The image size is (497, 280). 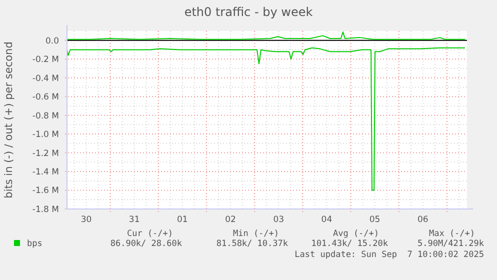 I want to click on text: 5.90M/421.29k, so click(x=450, y=244).